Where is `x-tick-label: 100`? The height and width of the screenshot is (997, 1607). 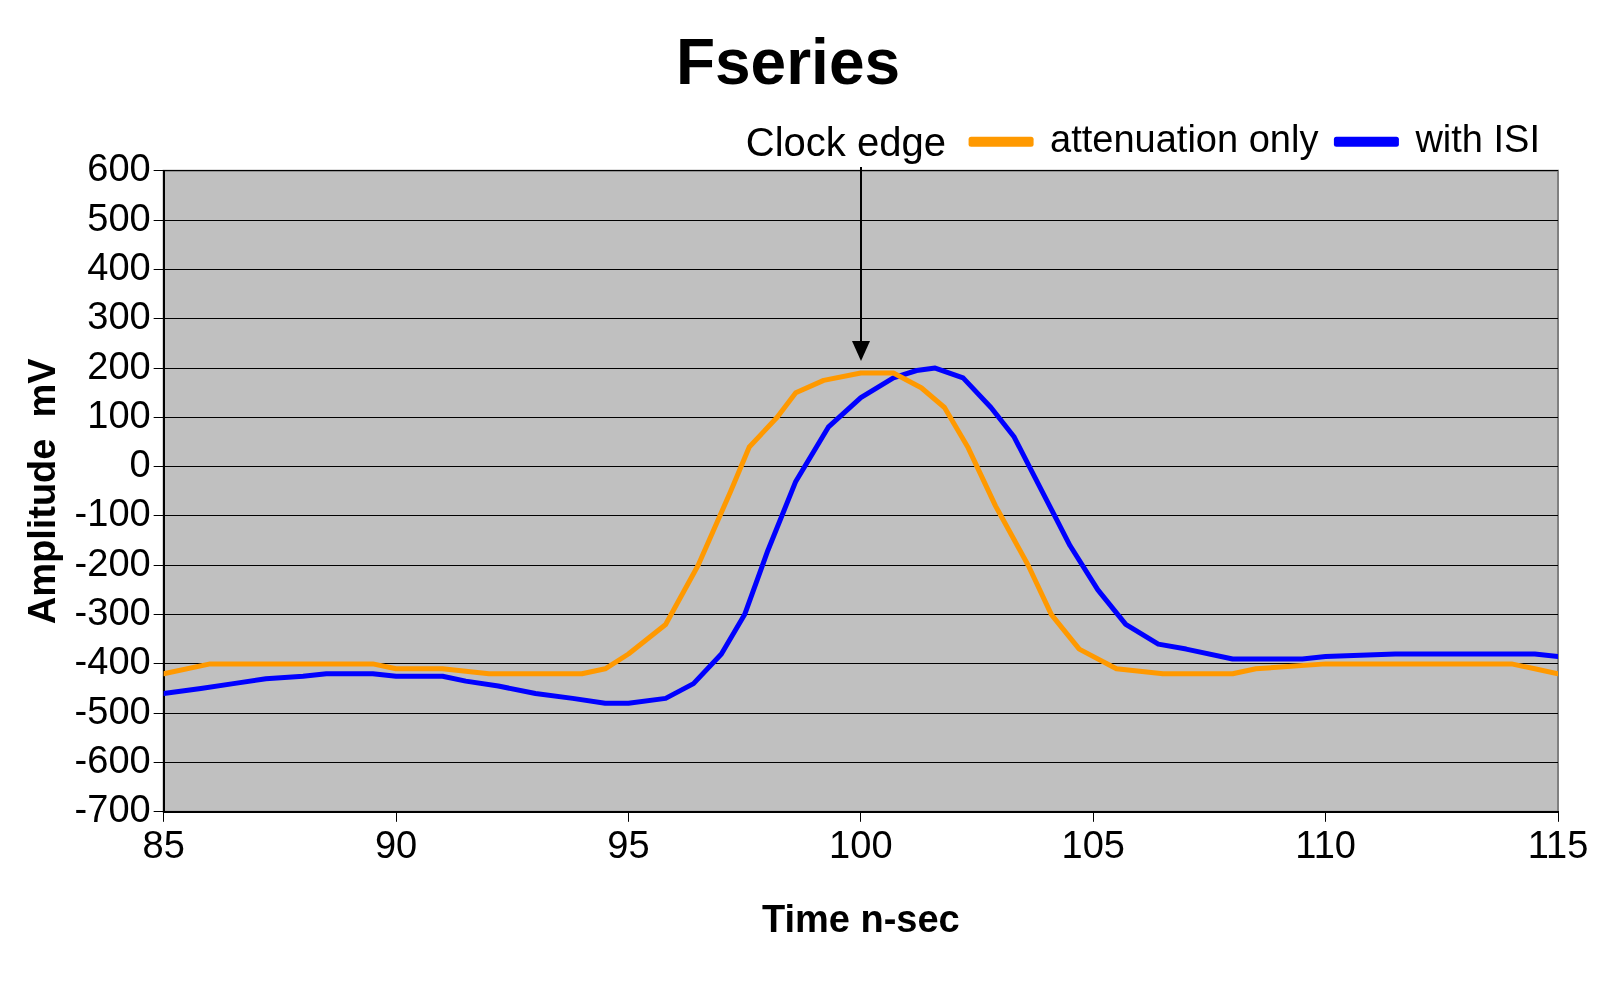 x-tick-label: 100 is located at coordinates (861, 845).